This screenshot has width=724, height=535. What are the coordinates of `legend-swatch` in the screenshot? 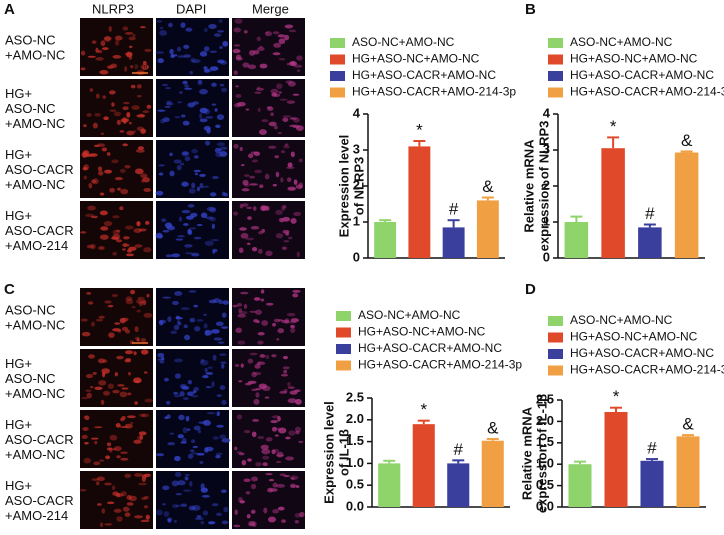 It's located at (555, 92).